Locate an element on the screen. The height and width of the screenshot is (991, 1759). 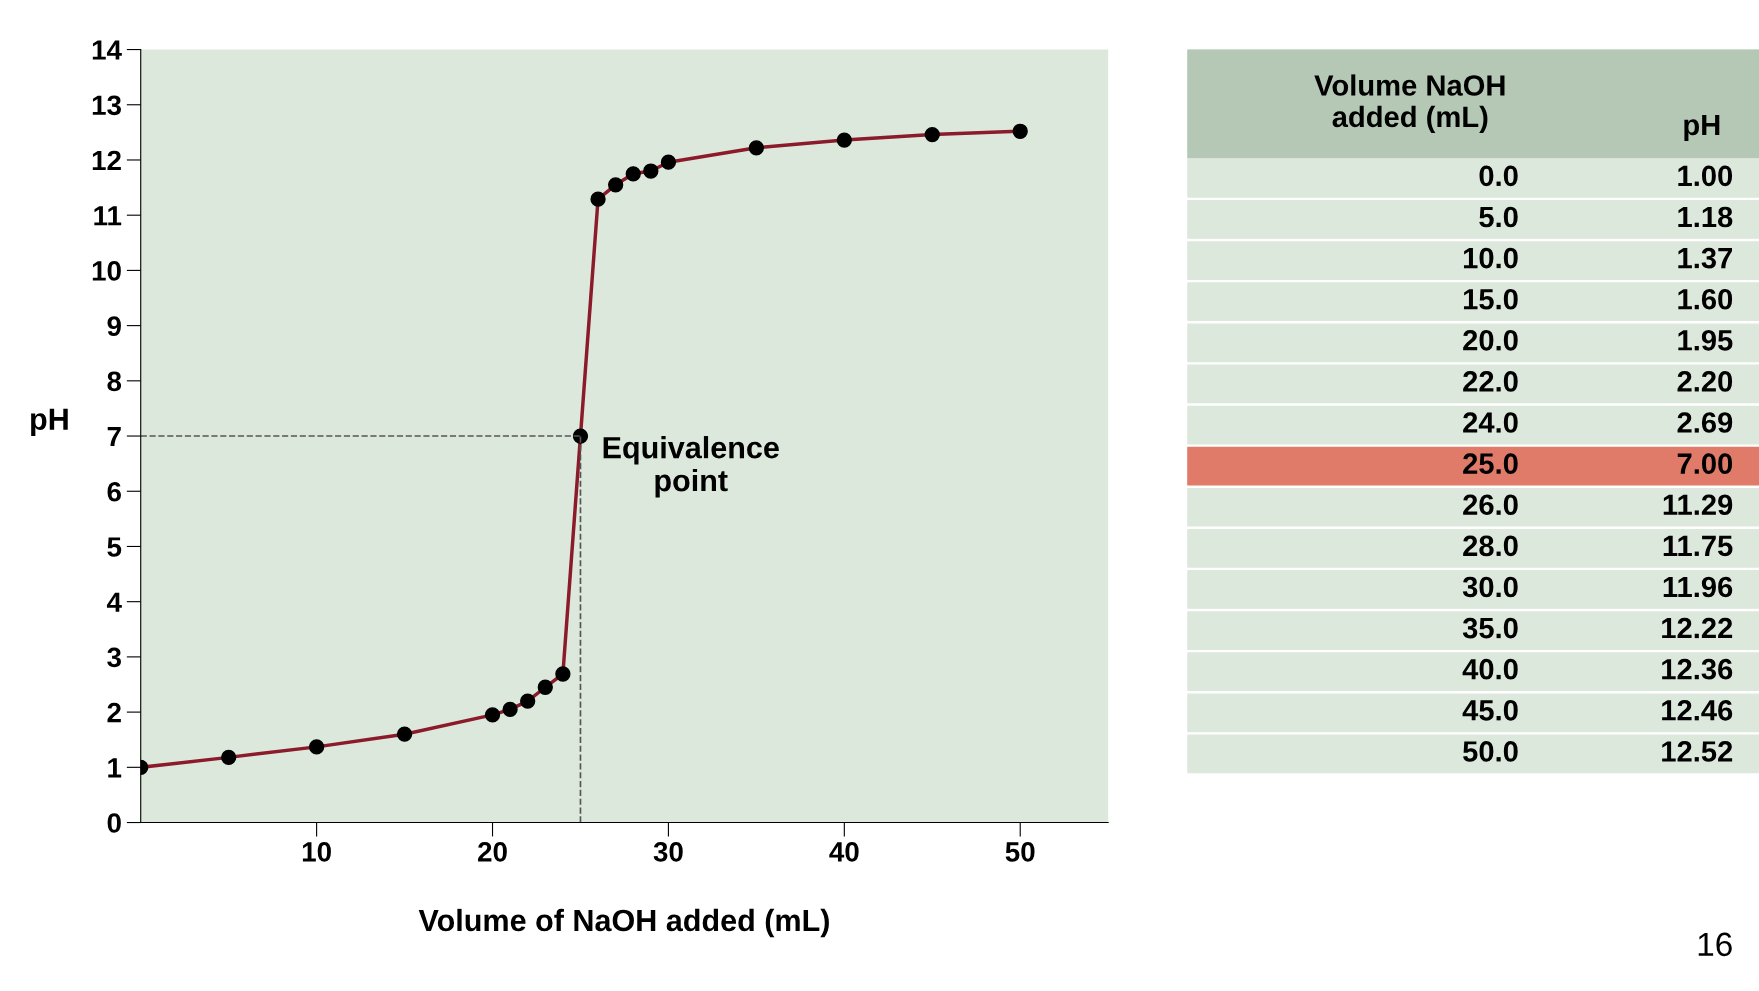
annotation: Equivalence point is located at coordinates (691, 467).